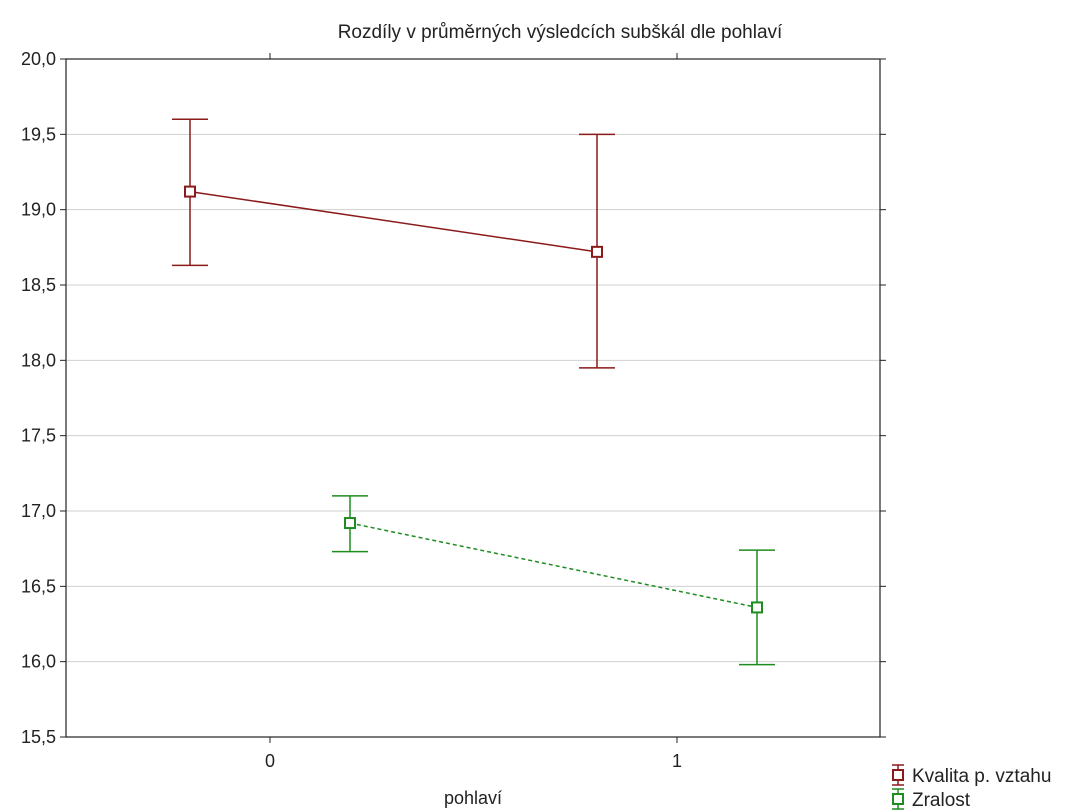 This screenshot has width=1090, height=812. What do you see at coordinates (38, 586) in the screenshot?
I see `y-tick-label: 16,5` at bounding box center [38, 586].